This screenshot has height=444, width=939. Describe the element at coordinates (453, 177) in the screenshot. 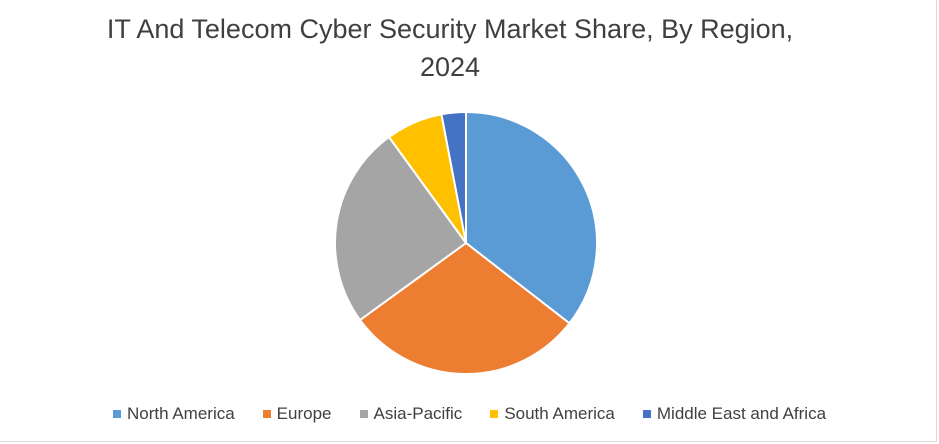

I see `pie-slice-middle-east-and-africa` at that location.